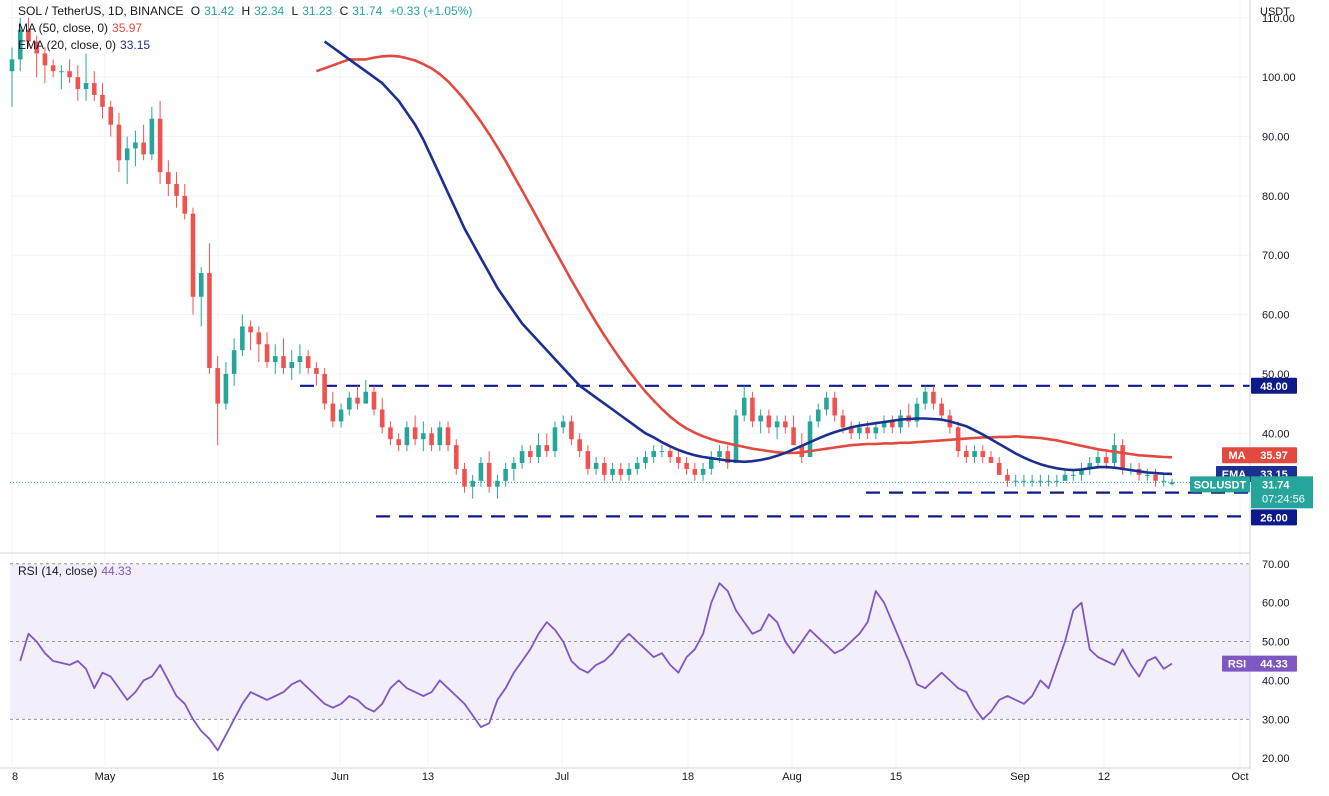 The width and height of the screenshot is (1329, 796). I want to click on ma-tag-bg, so click(1237, 455).